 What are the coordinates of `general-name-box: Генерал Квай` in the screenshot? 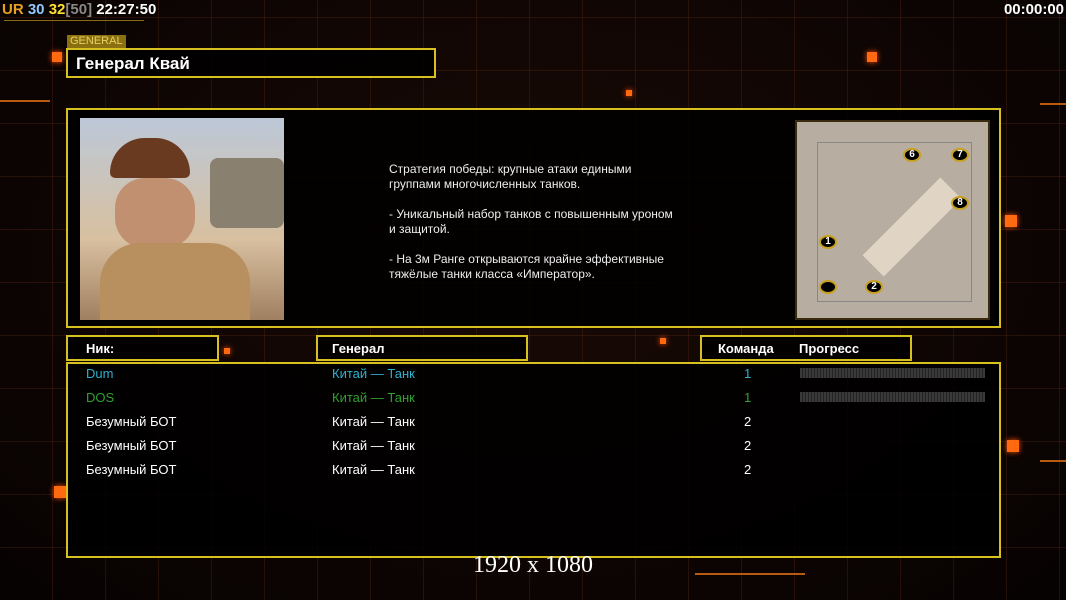 It's located at (251, 63).